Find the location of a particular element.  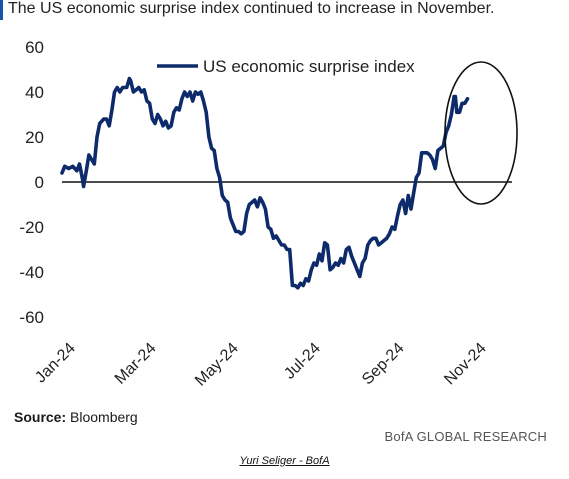

legend-label: US economic surprise index is located at coordinates (309, 66).